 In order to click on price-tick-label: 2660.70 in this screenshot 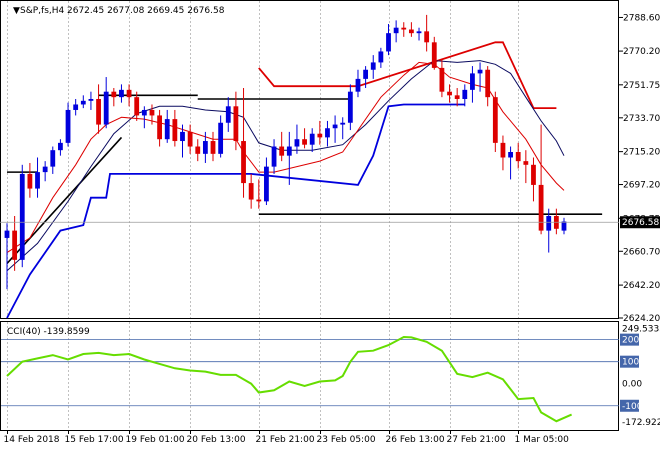, I will do `click(641, 252)`.